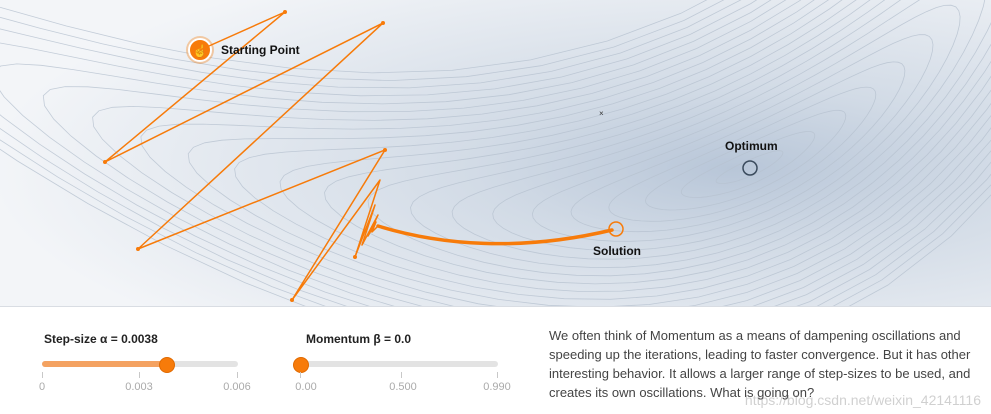 The width and height of the screenshot is (991, 414). What do you see at coordinates (403, 387) in the screenshot?
I see `momentum-tick-label: 0.500` at bounding box center [403, 387].